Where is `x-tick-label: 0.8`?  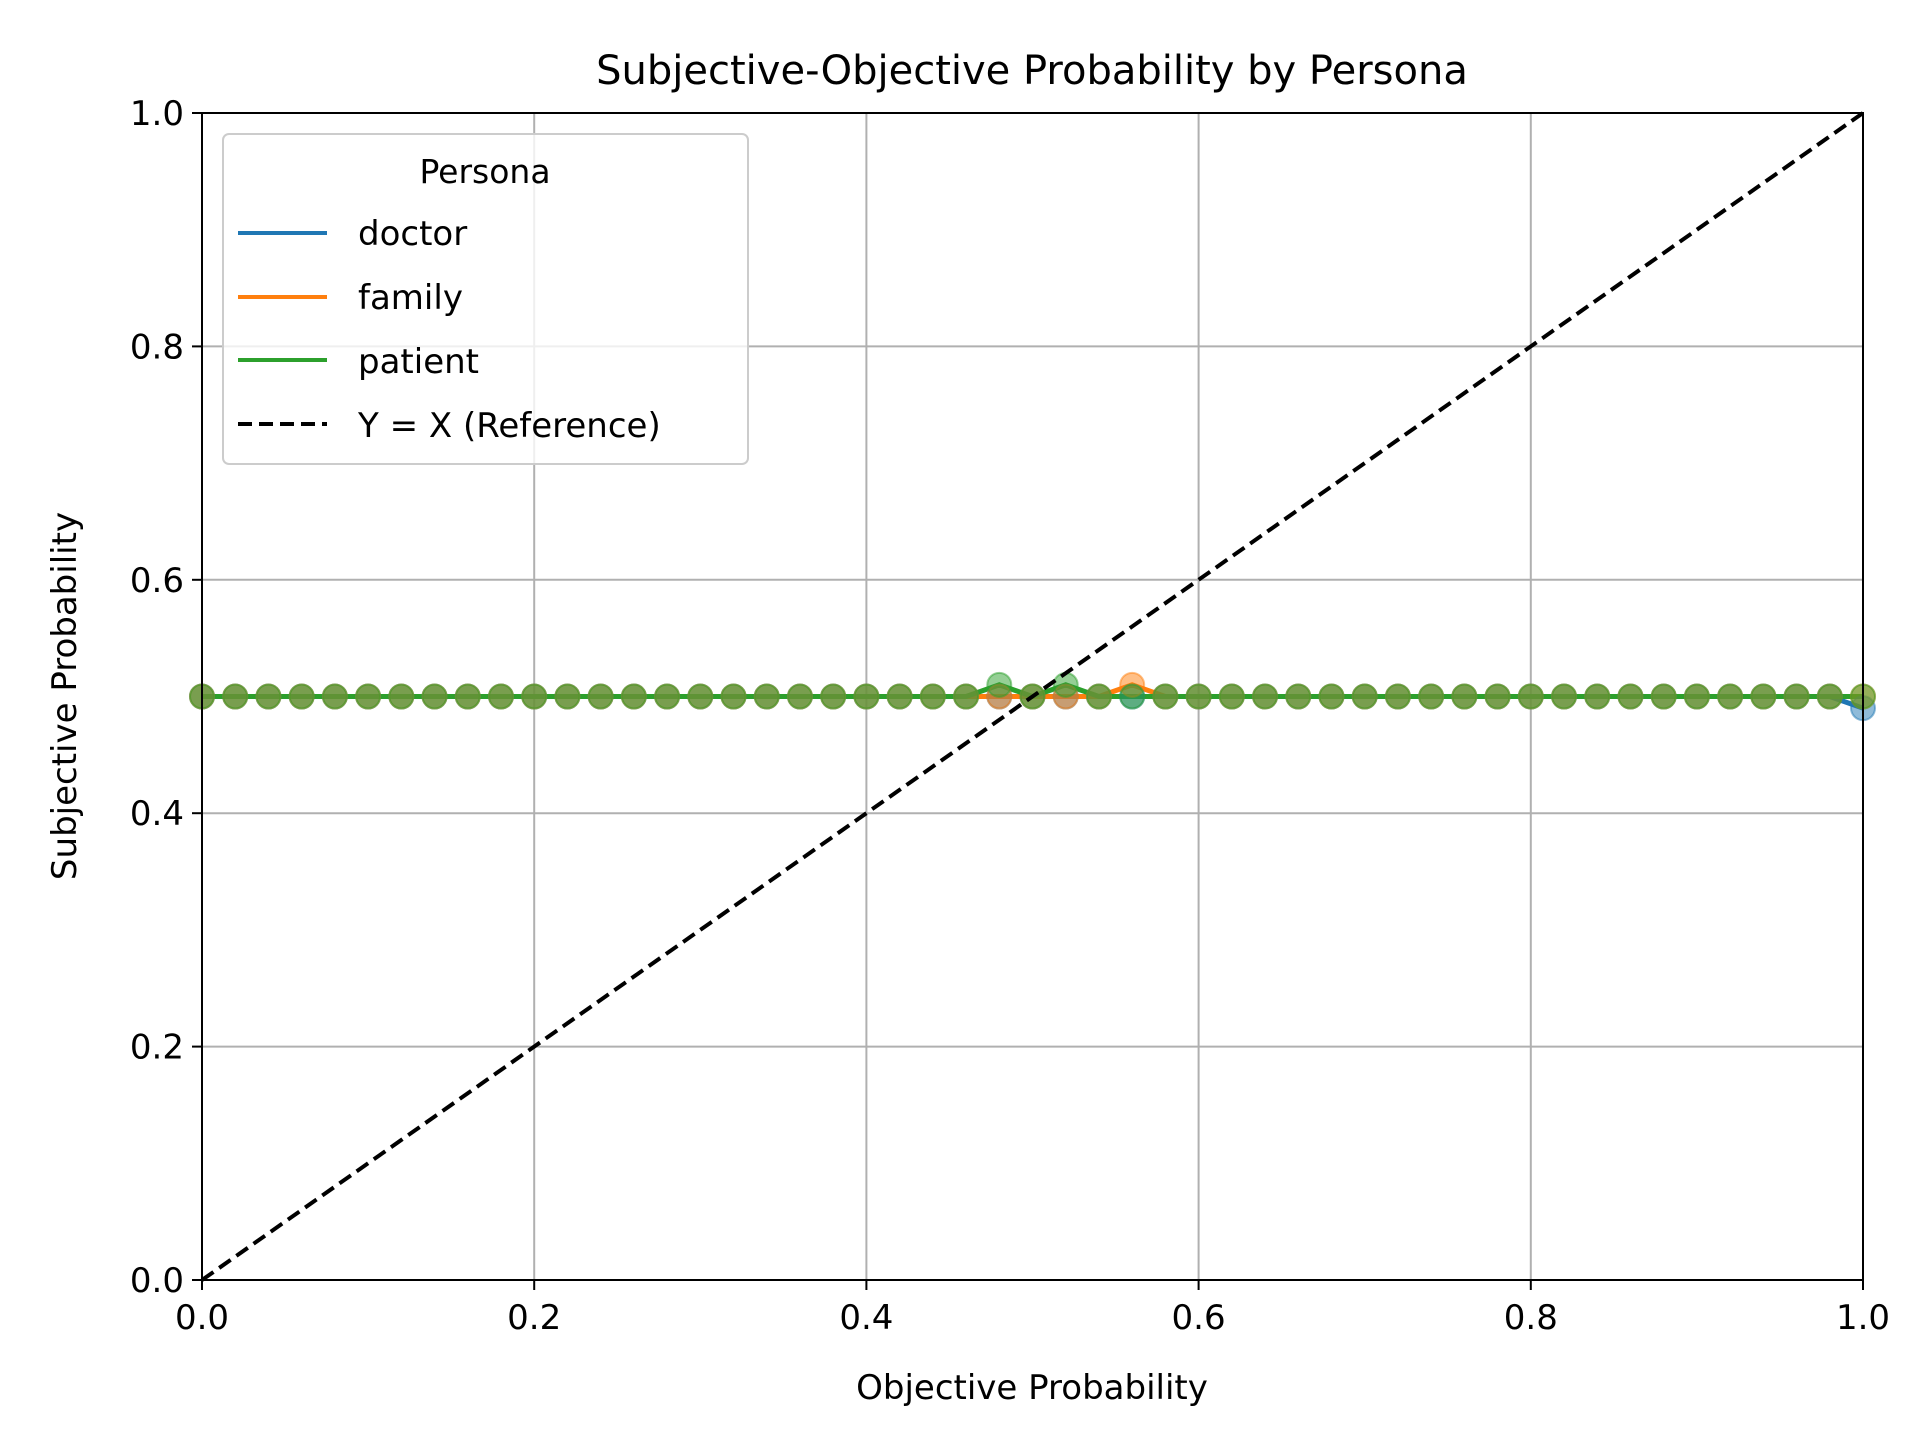 x-tick-label: 0.8 is located at coordinates (1531, 1318).